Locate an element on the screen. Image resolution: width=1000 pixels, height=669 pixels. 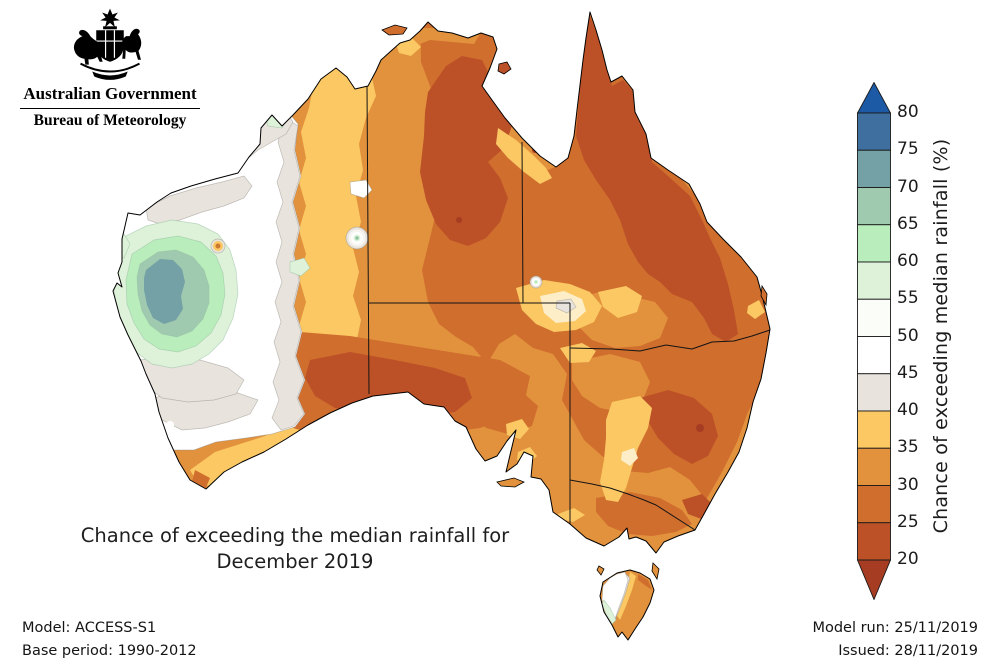
model-run-label: Model run: 25/11/2019 is located at coordinates (895, 628).